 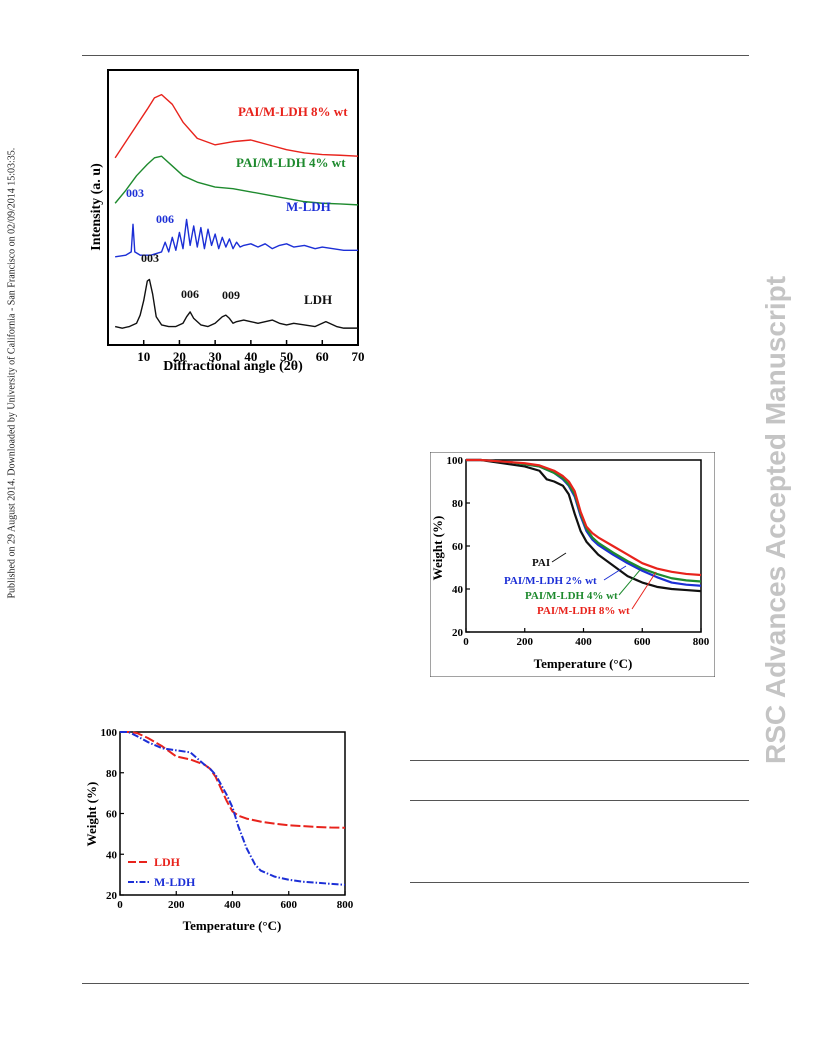 I want to click on tga-ldh-y-tick-label: 80, so click(x=112, y=774).